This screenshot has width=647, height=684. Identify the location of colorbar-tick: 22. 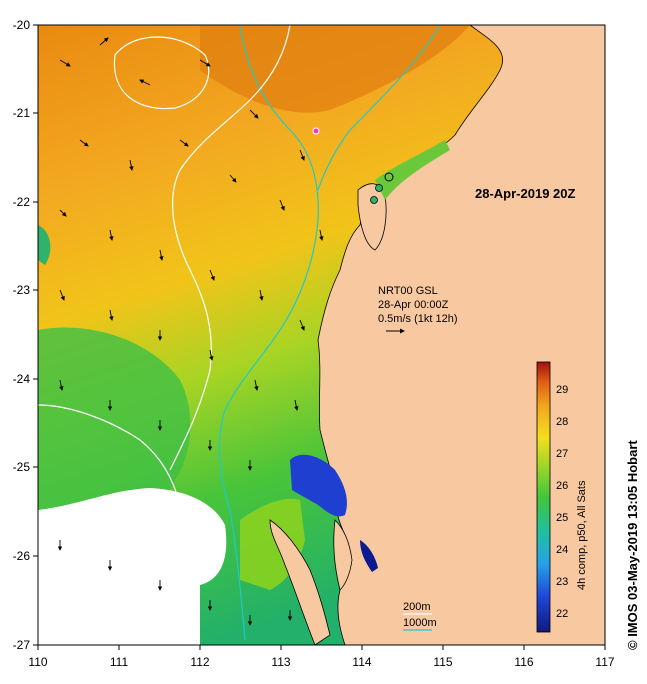
(562, 614).